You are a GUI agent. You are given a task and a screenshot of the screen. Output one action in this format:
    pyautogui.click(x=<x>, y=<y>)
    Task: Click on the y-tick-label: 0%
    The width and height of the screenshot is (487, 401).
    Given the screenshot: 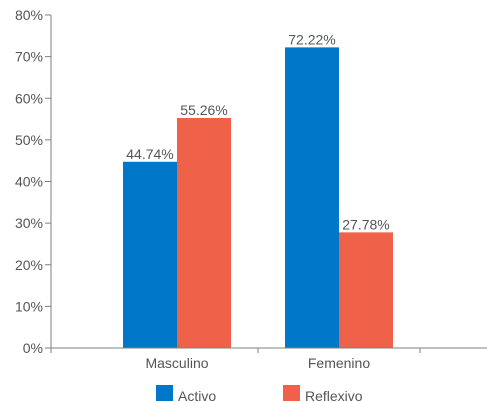 What is the action you would take?
    pyautogui.click(x=33, y=348)
    